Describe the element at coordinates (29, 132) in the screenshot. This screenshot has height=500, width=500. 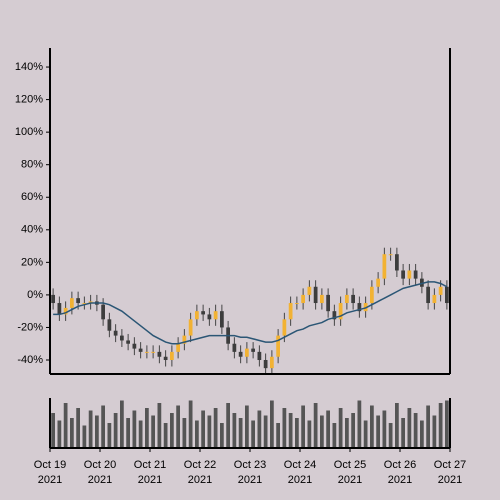
I see `y-tick-label: 100%` at that location.